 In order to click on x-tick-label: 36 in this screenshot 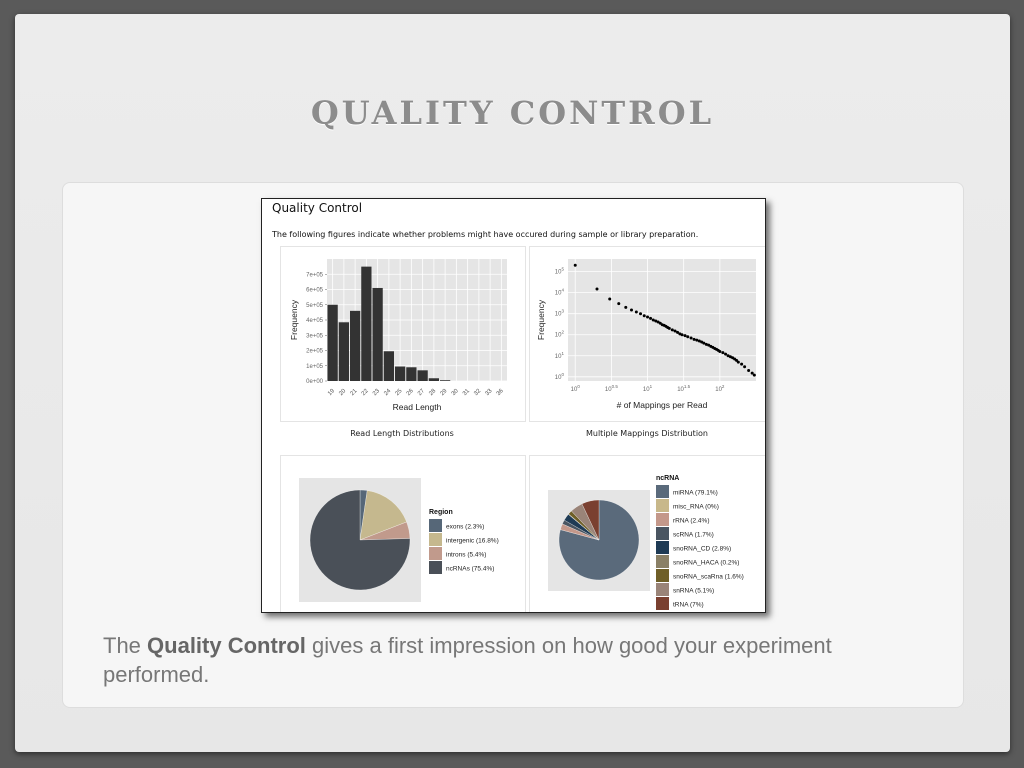, I will do `click(500, 392)`.